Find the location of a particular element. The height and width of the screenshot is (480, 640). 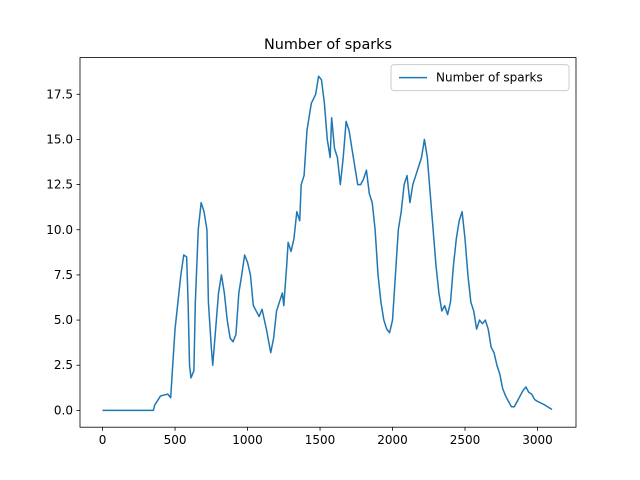

x-tick-label: 1500 is located at coordinates (320, 440).